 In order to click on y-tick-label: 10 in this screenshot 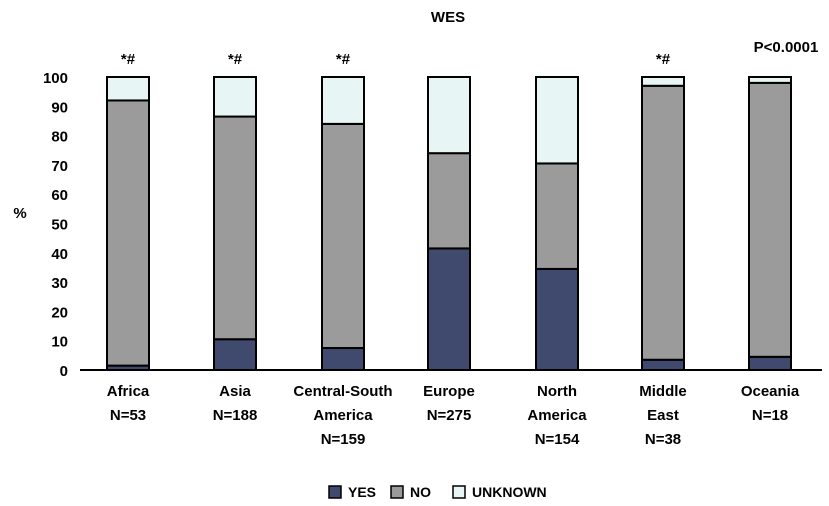, I will do `click(59, 342)`.